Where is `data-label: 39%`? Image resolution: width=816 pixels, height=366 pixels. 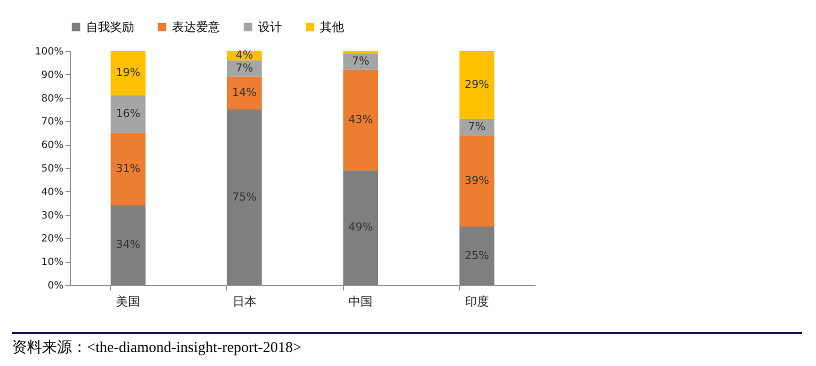
data-label: 39% is located at coordinates (477, 180).